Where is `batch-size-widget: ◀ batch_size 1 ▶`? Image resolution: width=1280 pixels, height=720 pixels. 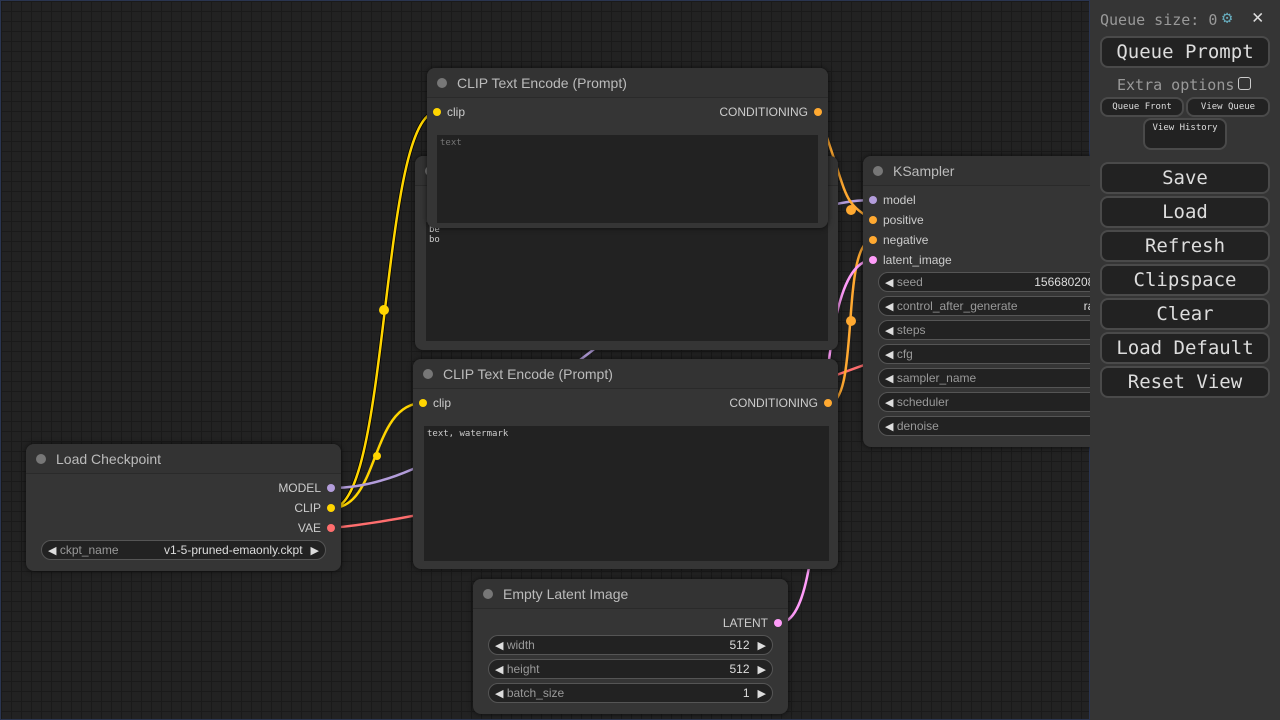 batch-size-widget: ◀ batch_size 1 ▶ is located at coordinates (630, 693).